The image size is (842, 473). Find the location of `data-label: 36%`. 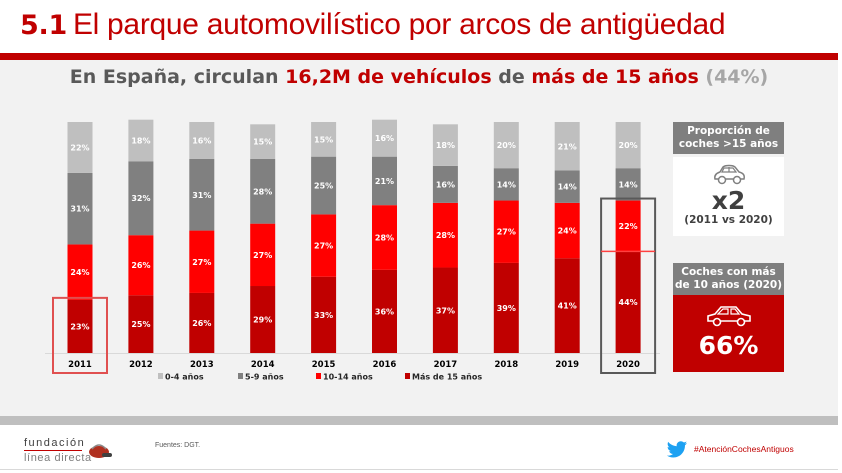

data-label: 36% is located at coordinates (384, 311).